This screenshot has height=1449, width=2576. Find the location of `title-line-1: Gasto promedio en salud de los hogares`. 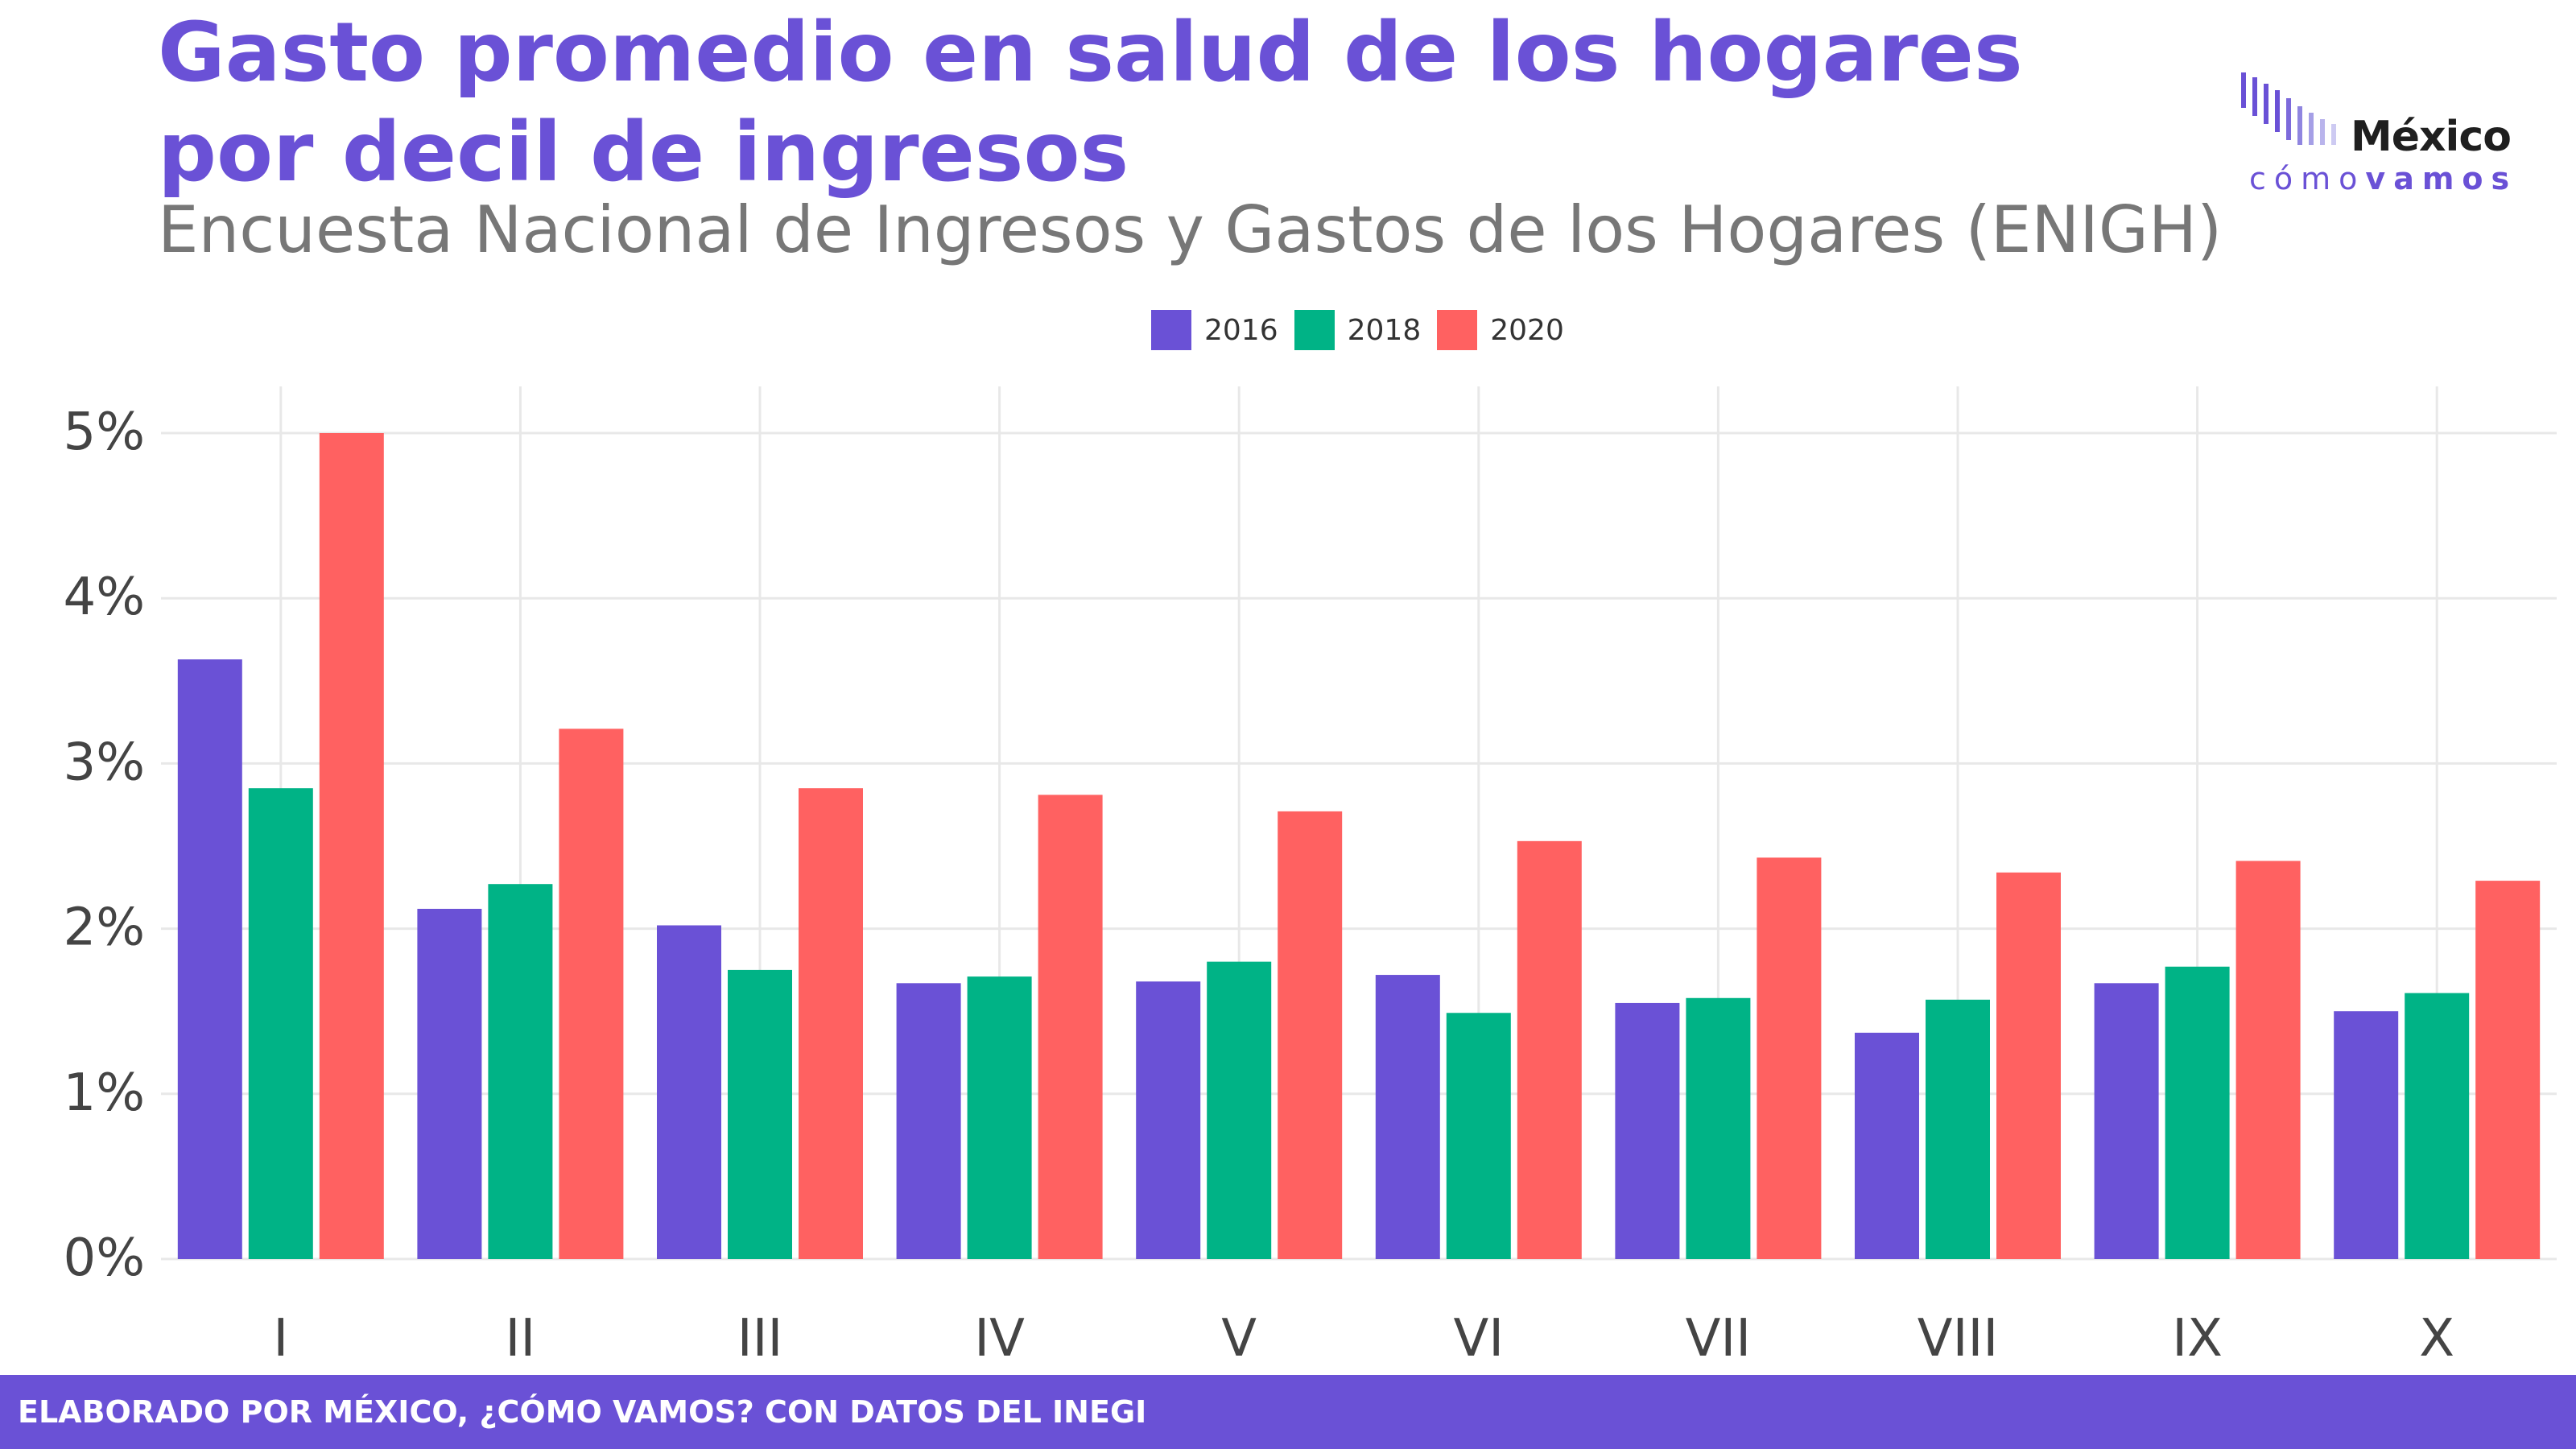

title-line-1: Gasto promedio en salud de los hogares is located at coordinates (1090, 53).